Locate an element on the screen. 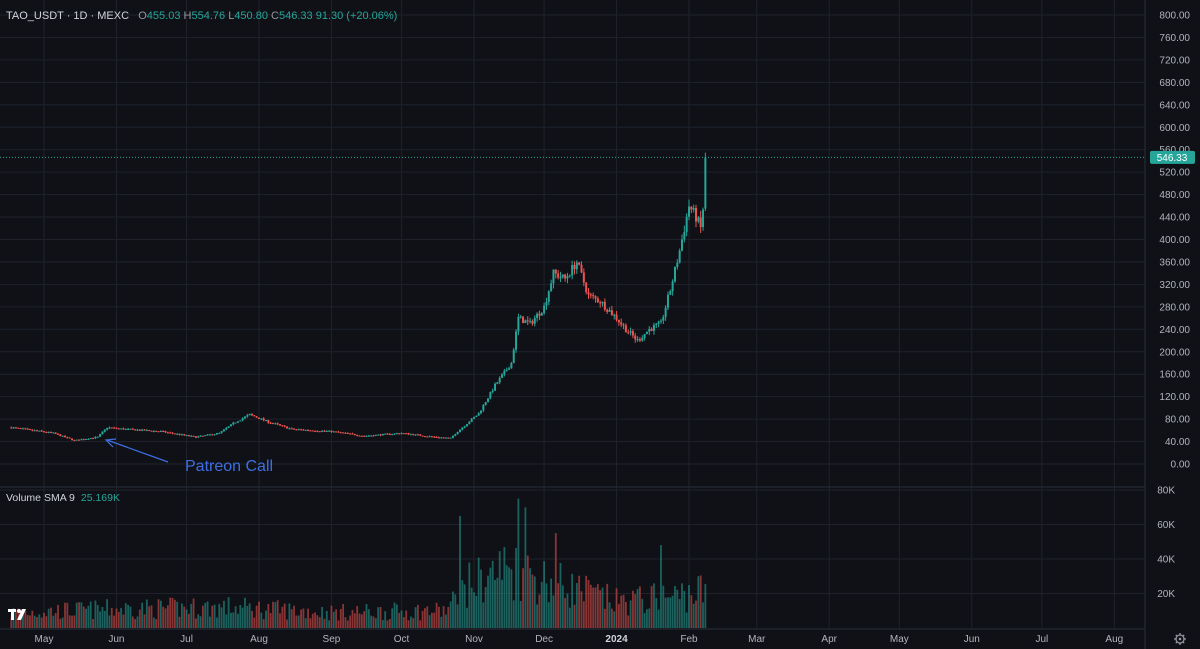 Image resolution: width=1200 pixels, height=649 pixels. volume-tick-label: 20K is located at coordinates (1166, 594).